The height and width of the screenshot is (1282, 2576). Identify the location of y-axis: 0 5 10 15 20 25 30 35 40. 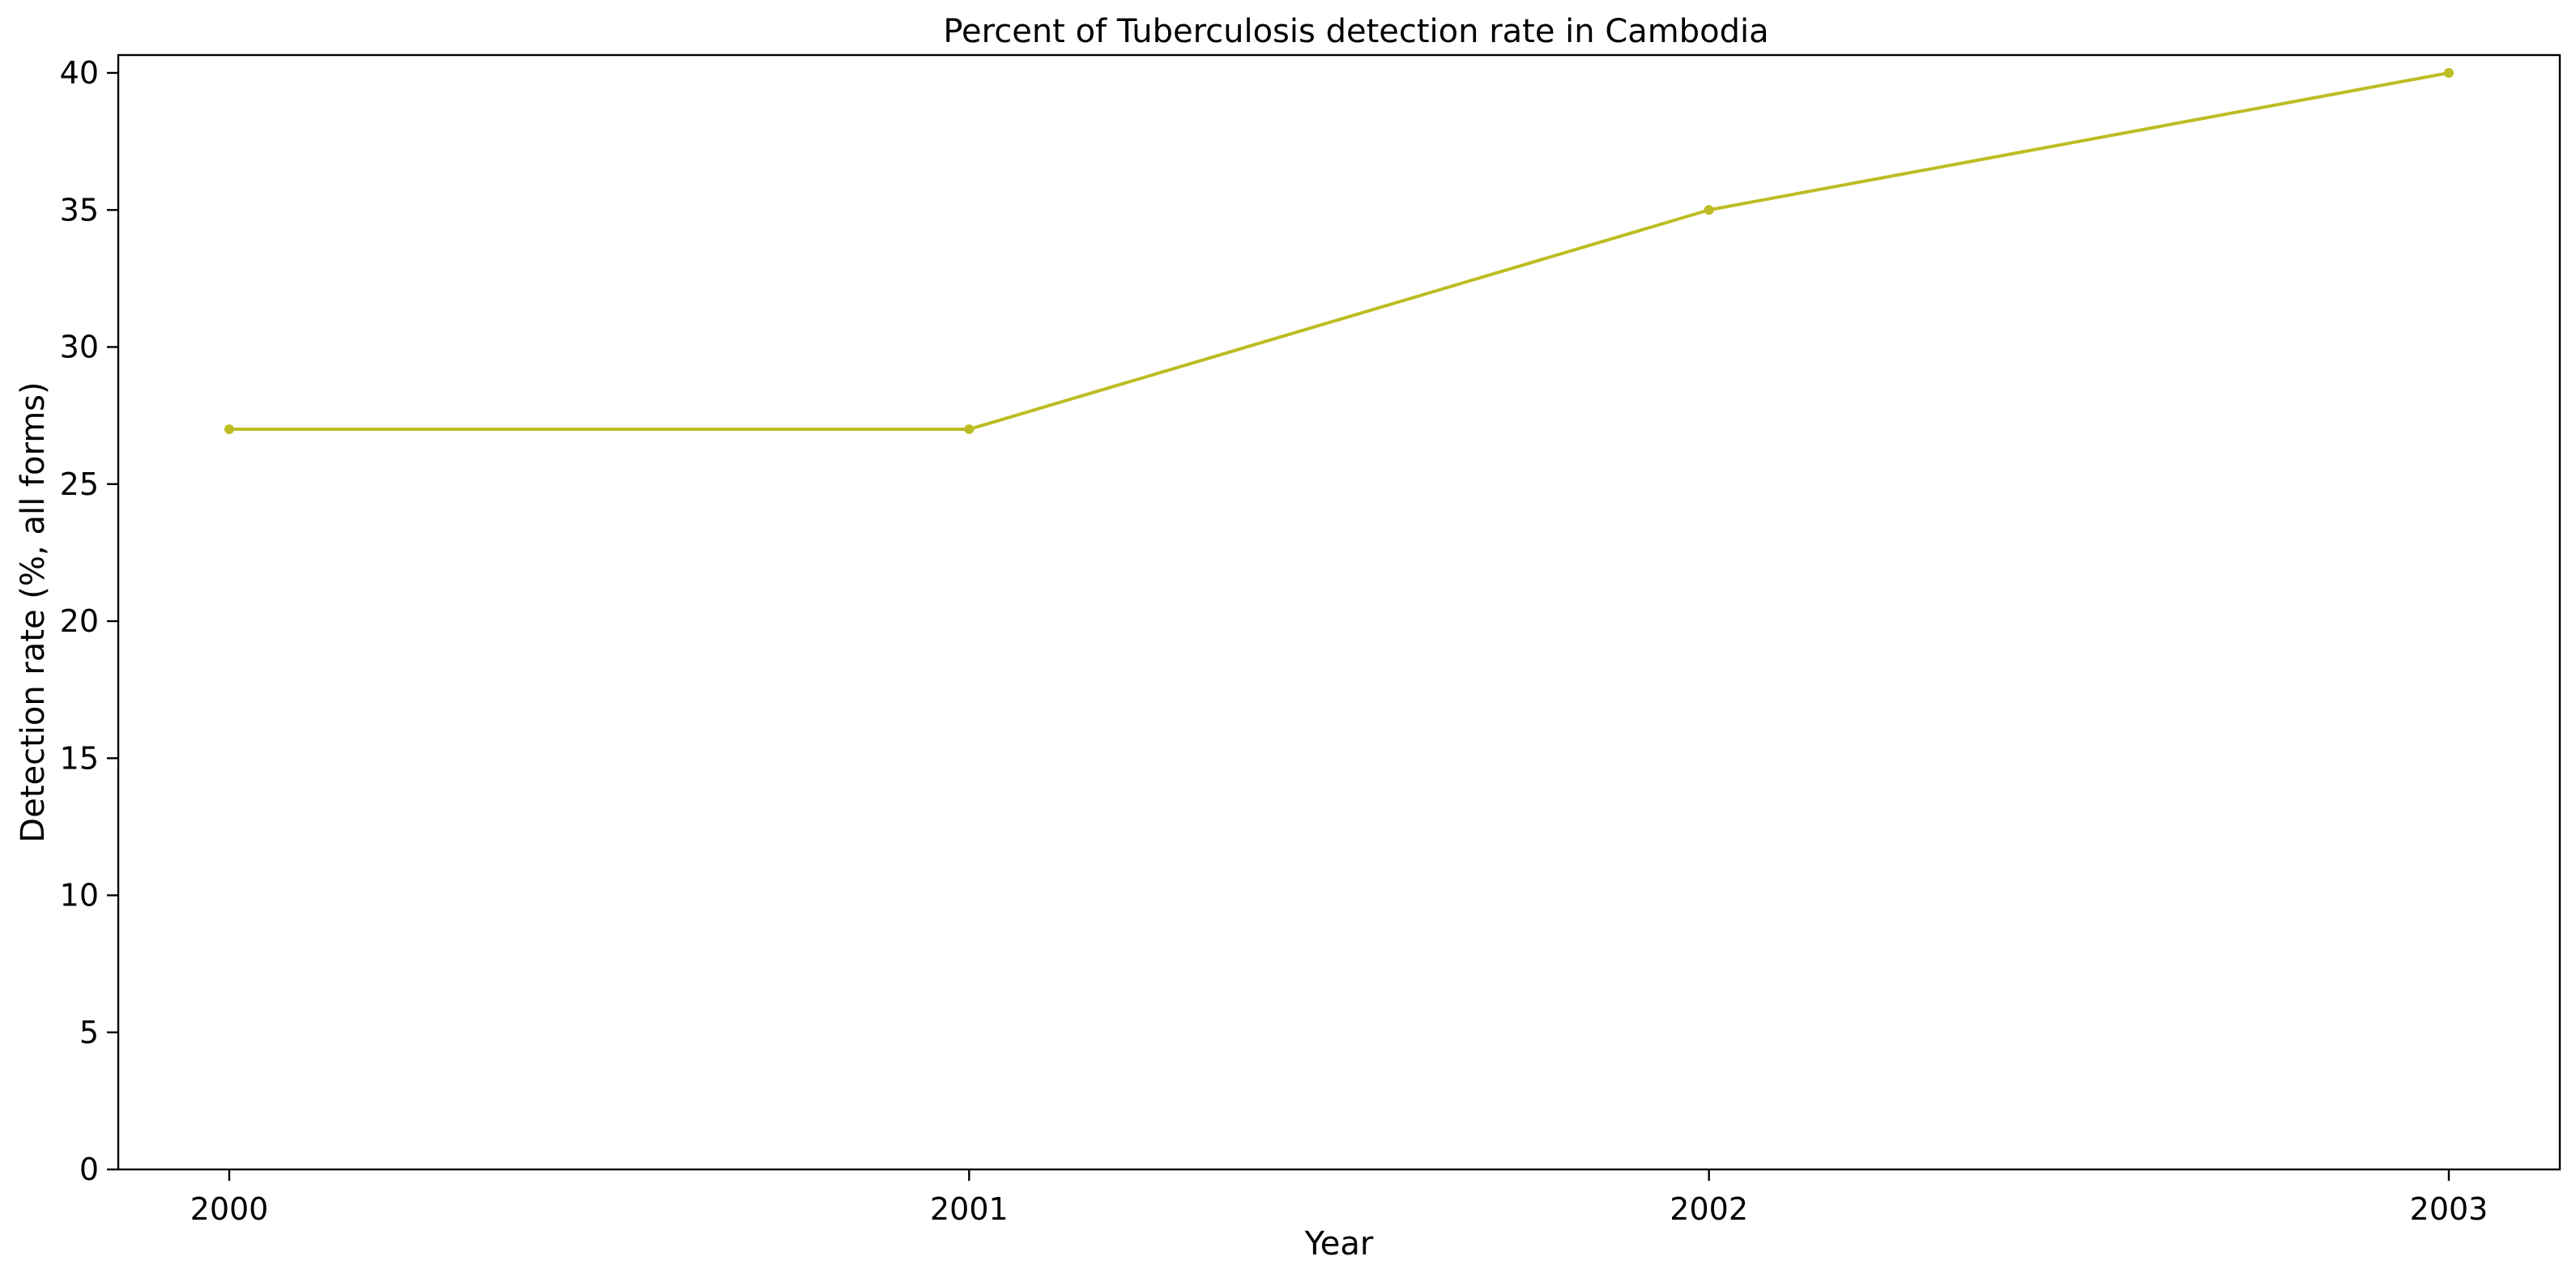
(89, 621).